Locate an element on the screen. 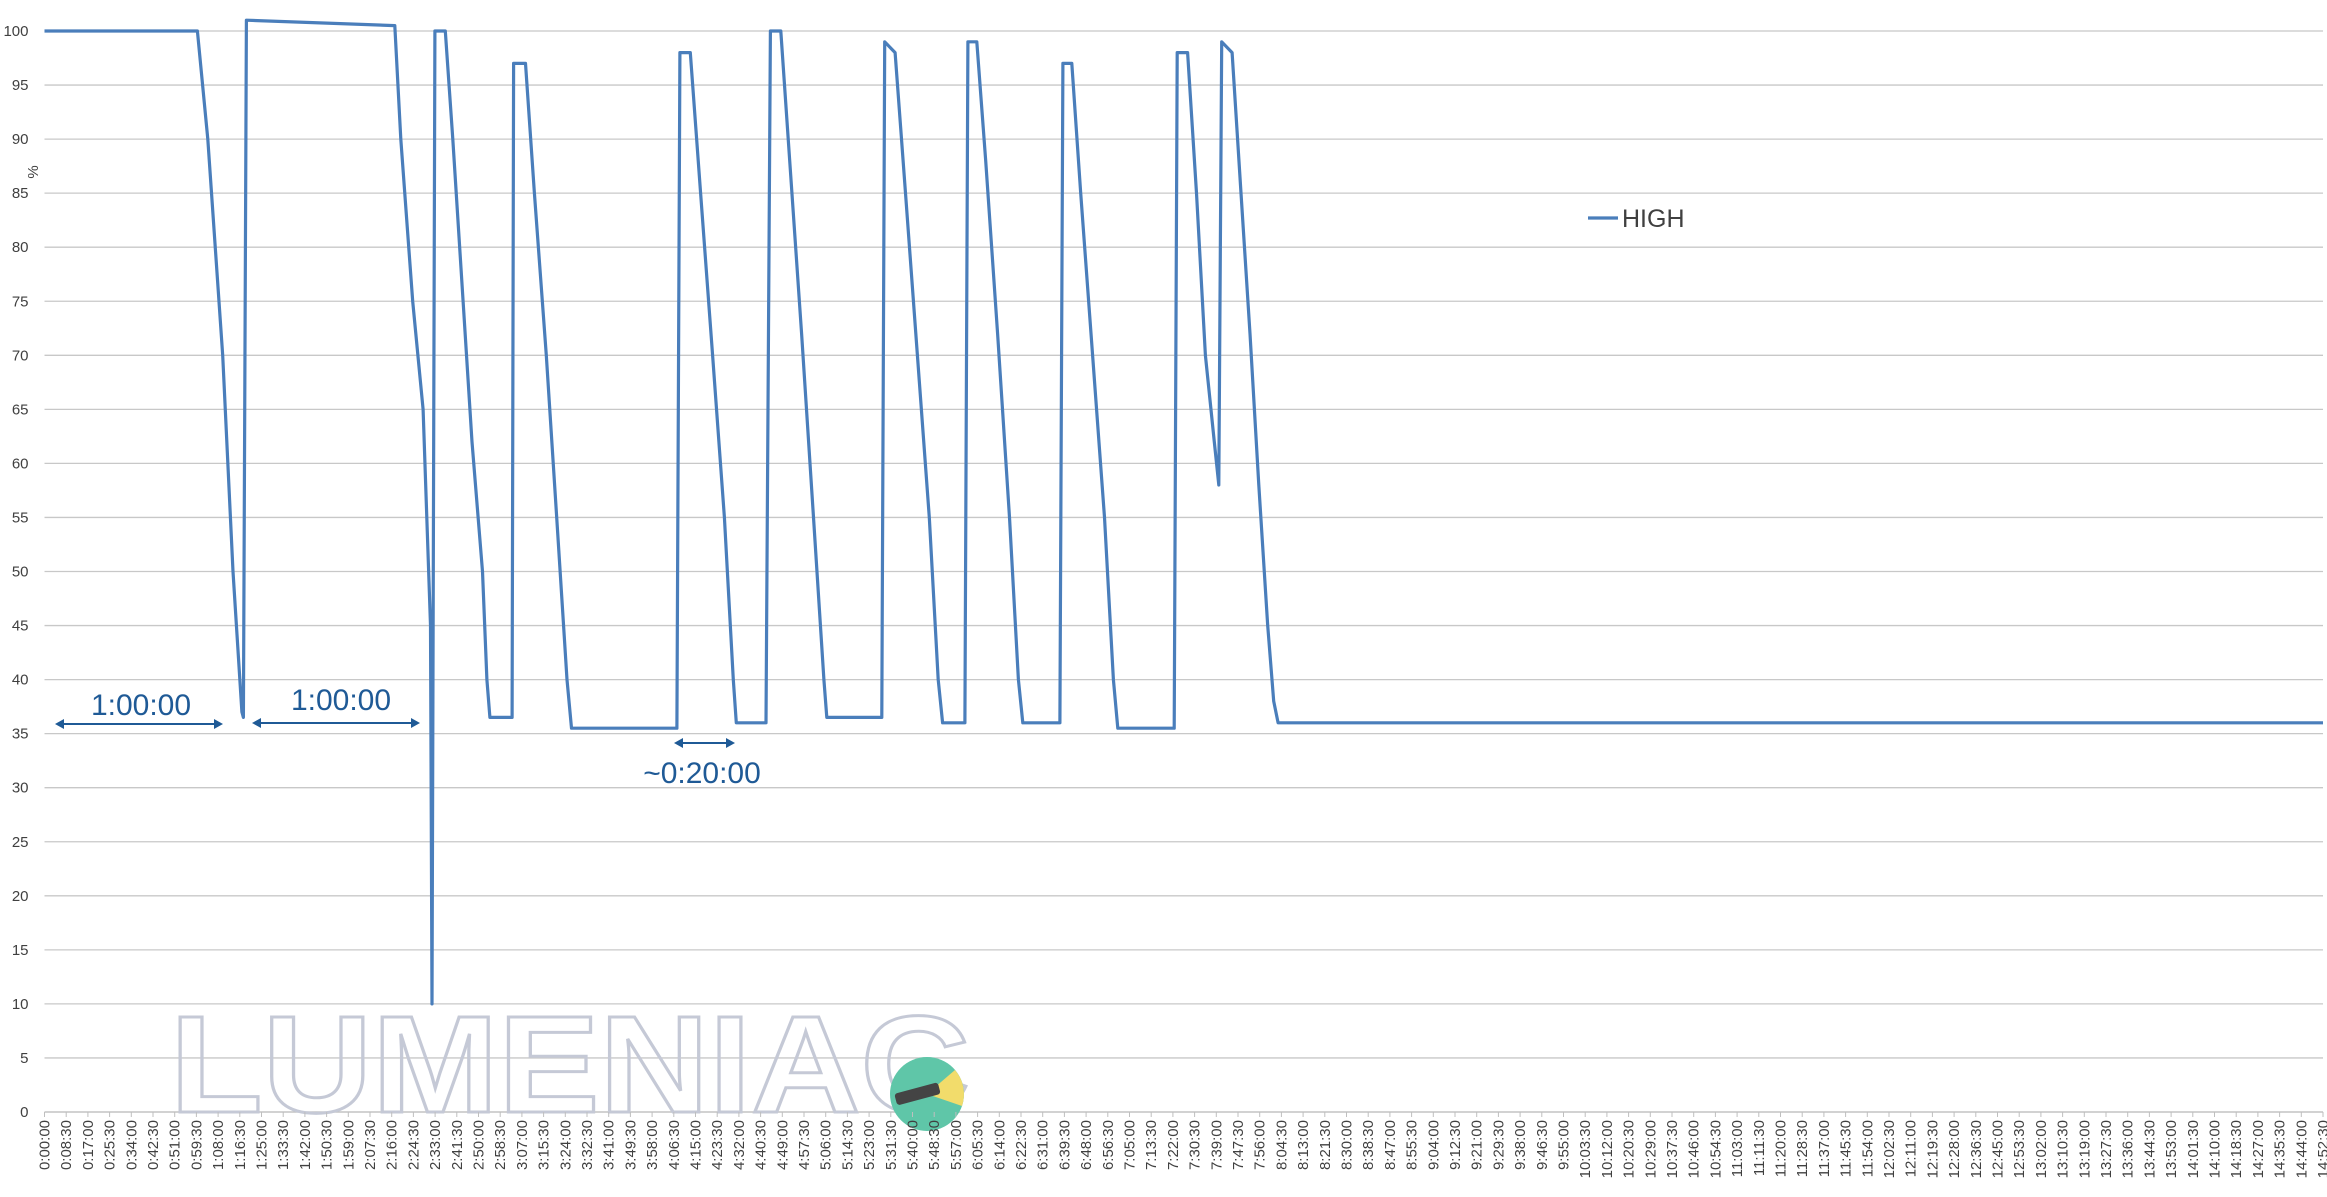 The image size is (2327, 1197). x-tick-label: 14:01:30 is located at coordinates (2193, 1149).